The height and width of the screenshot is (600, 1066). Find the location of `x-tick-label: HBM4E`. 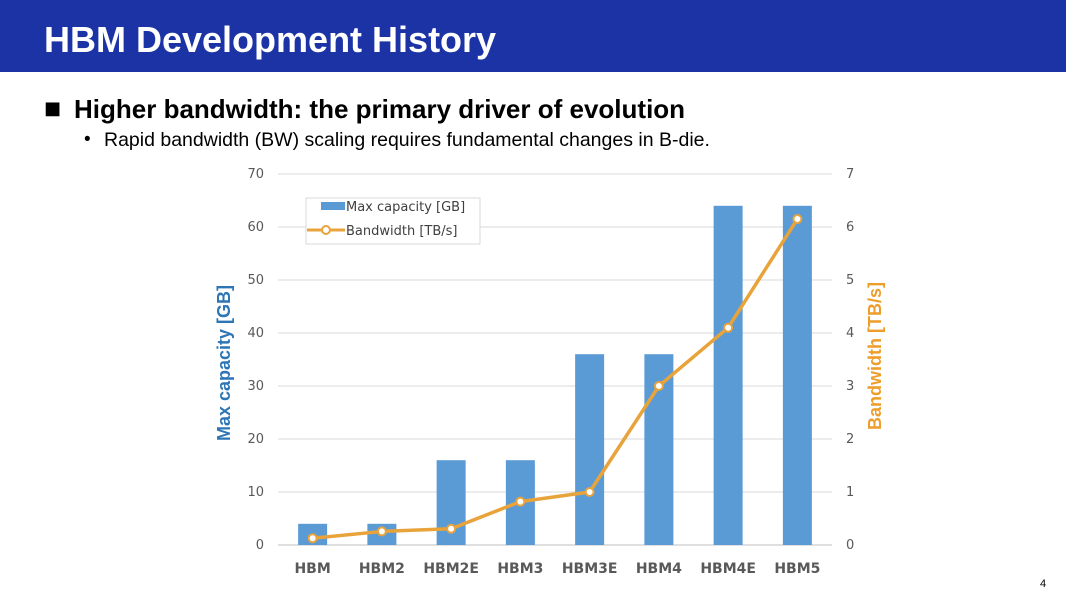

x-tick-label: HBM4E is located at coordinates (728, 569).